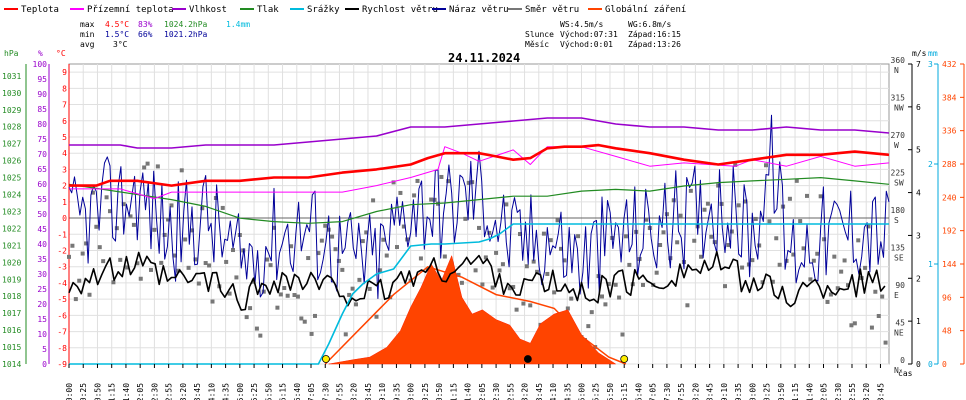  Describe the element at coordinates (899, 183) in the screenshot. I see `dir-letter-label: SW` at that location.